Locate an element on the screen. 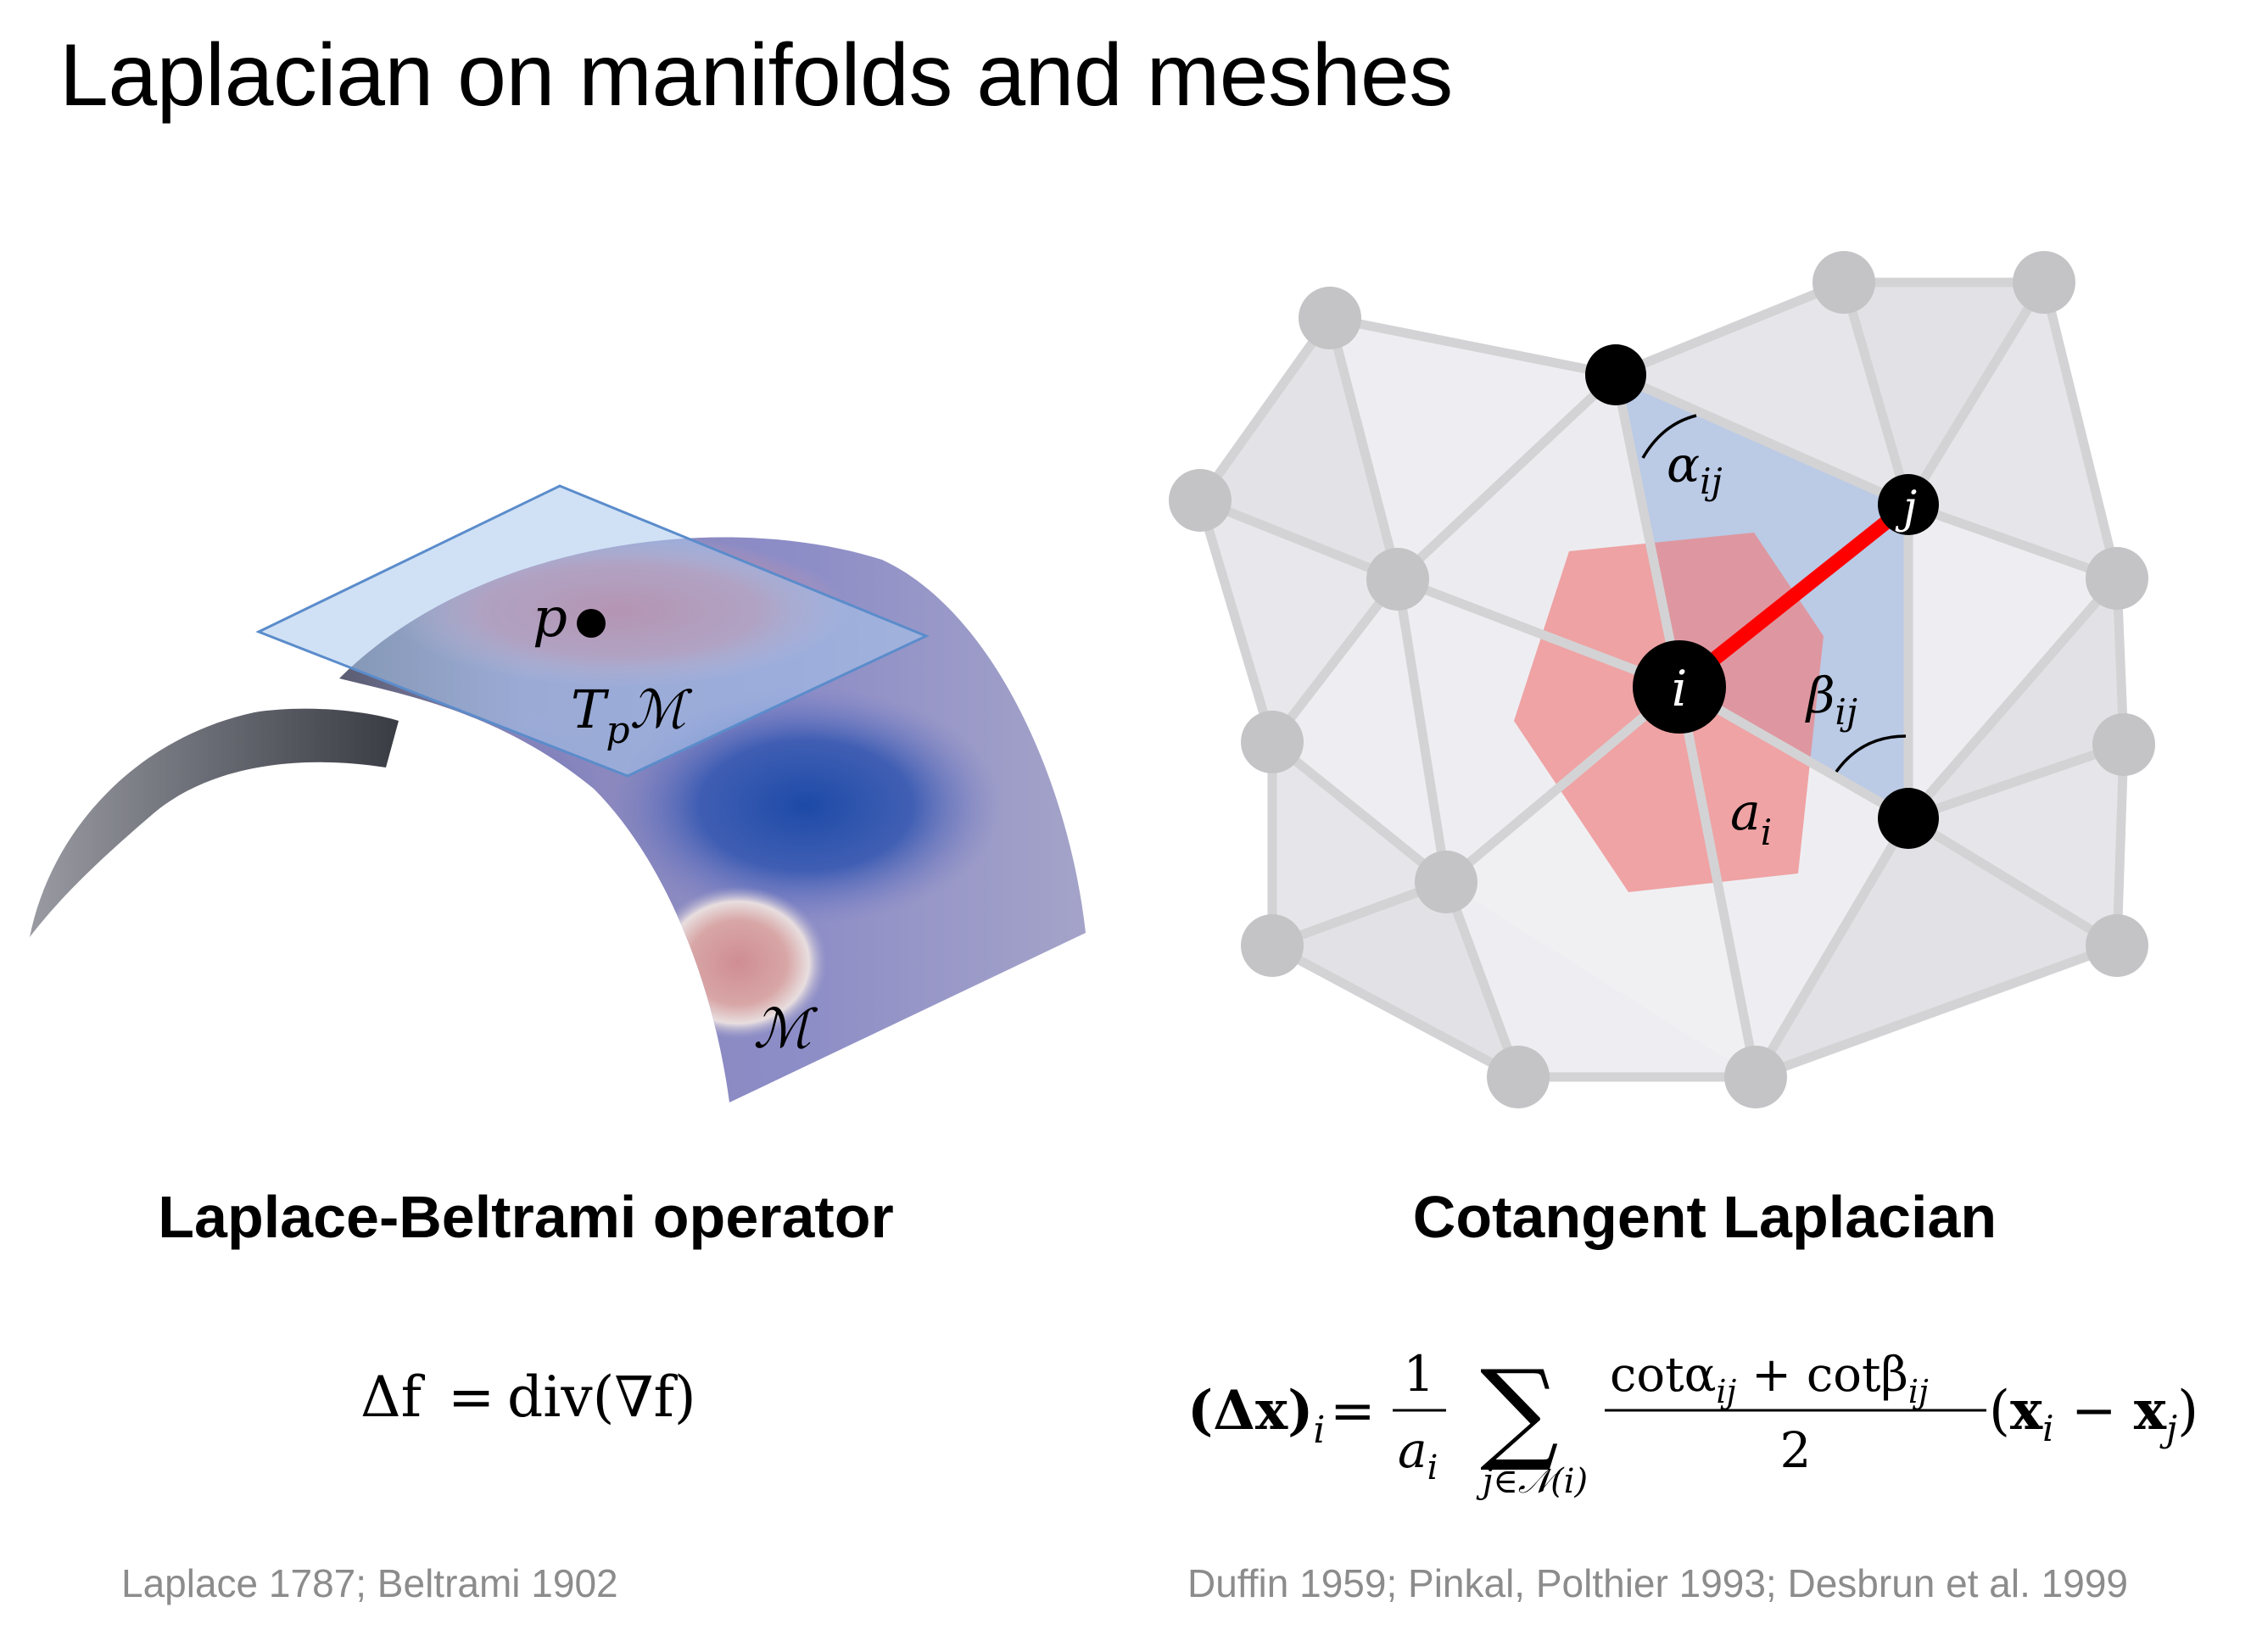 The image size is (2251, 1652). alpha-angle-arc is located at coordinates (1669, 437).